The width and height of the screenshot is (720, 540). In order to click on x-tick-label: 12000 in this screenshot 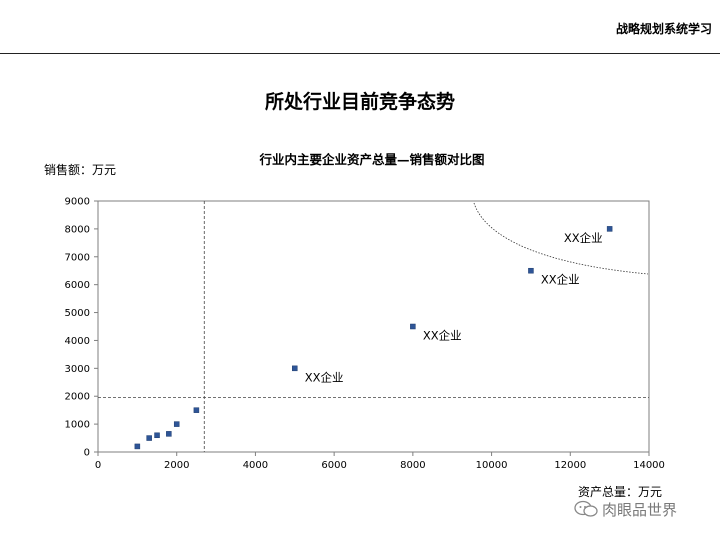, I will do `click(570, 465)`.